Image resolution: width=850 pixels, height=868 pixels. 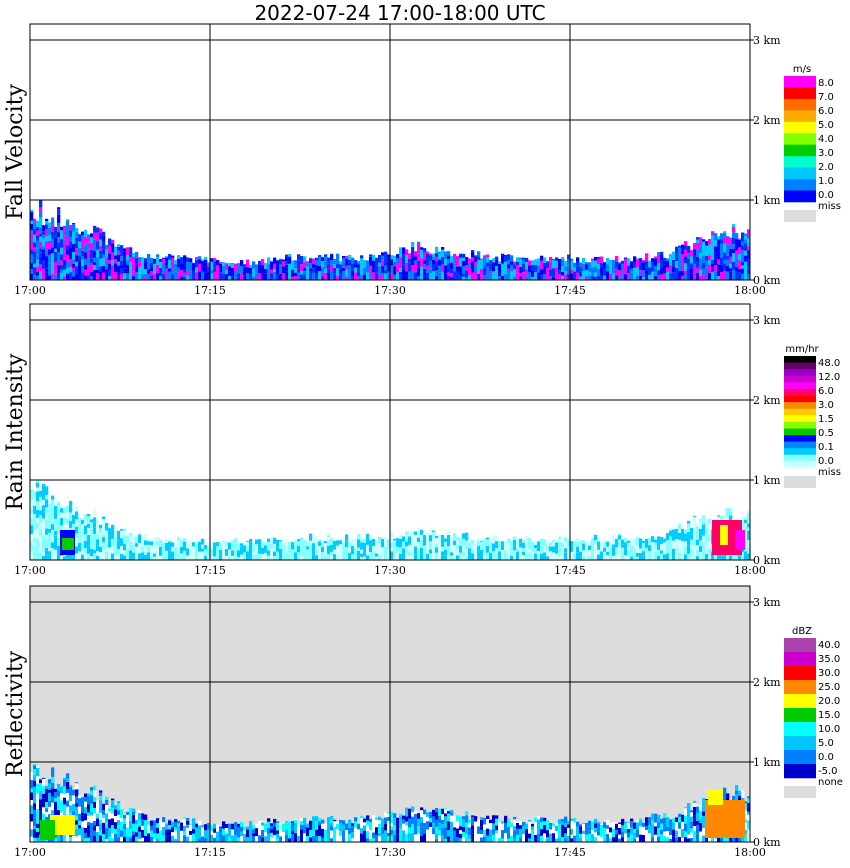 What do you see at coordinates (826, 181) in the screenshot?
I see `legend-label: 1.0` at bounding box center [826, 181].